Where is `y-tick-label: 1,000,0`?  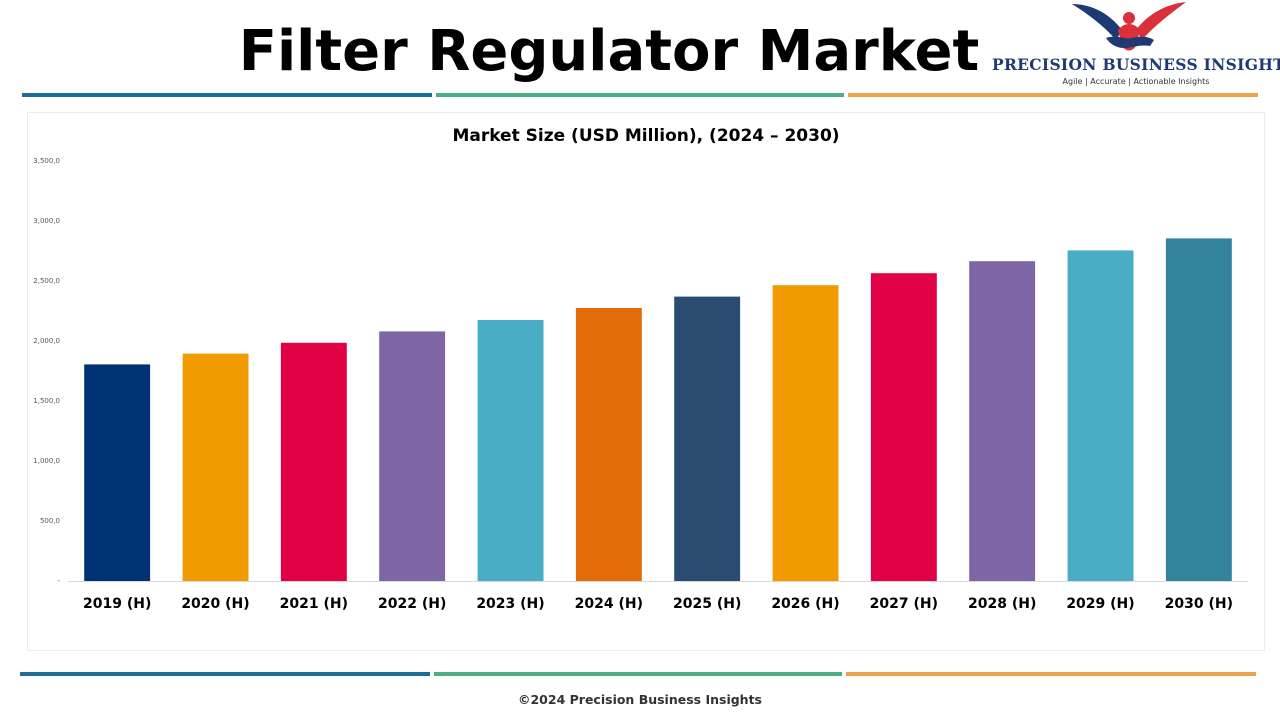 y-tick-label: 1,000,0 is located at coordinates (46, 461).